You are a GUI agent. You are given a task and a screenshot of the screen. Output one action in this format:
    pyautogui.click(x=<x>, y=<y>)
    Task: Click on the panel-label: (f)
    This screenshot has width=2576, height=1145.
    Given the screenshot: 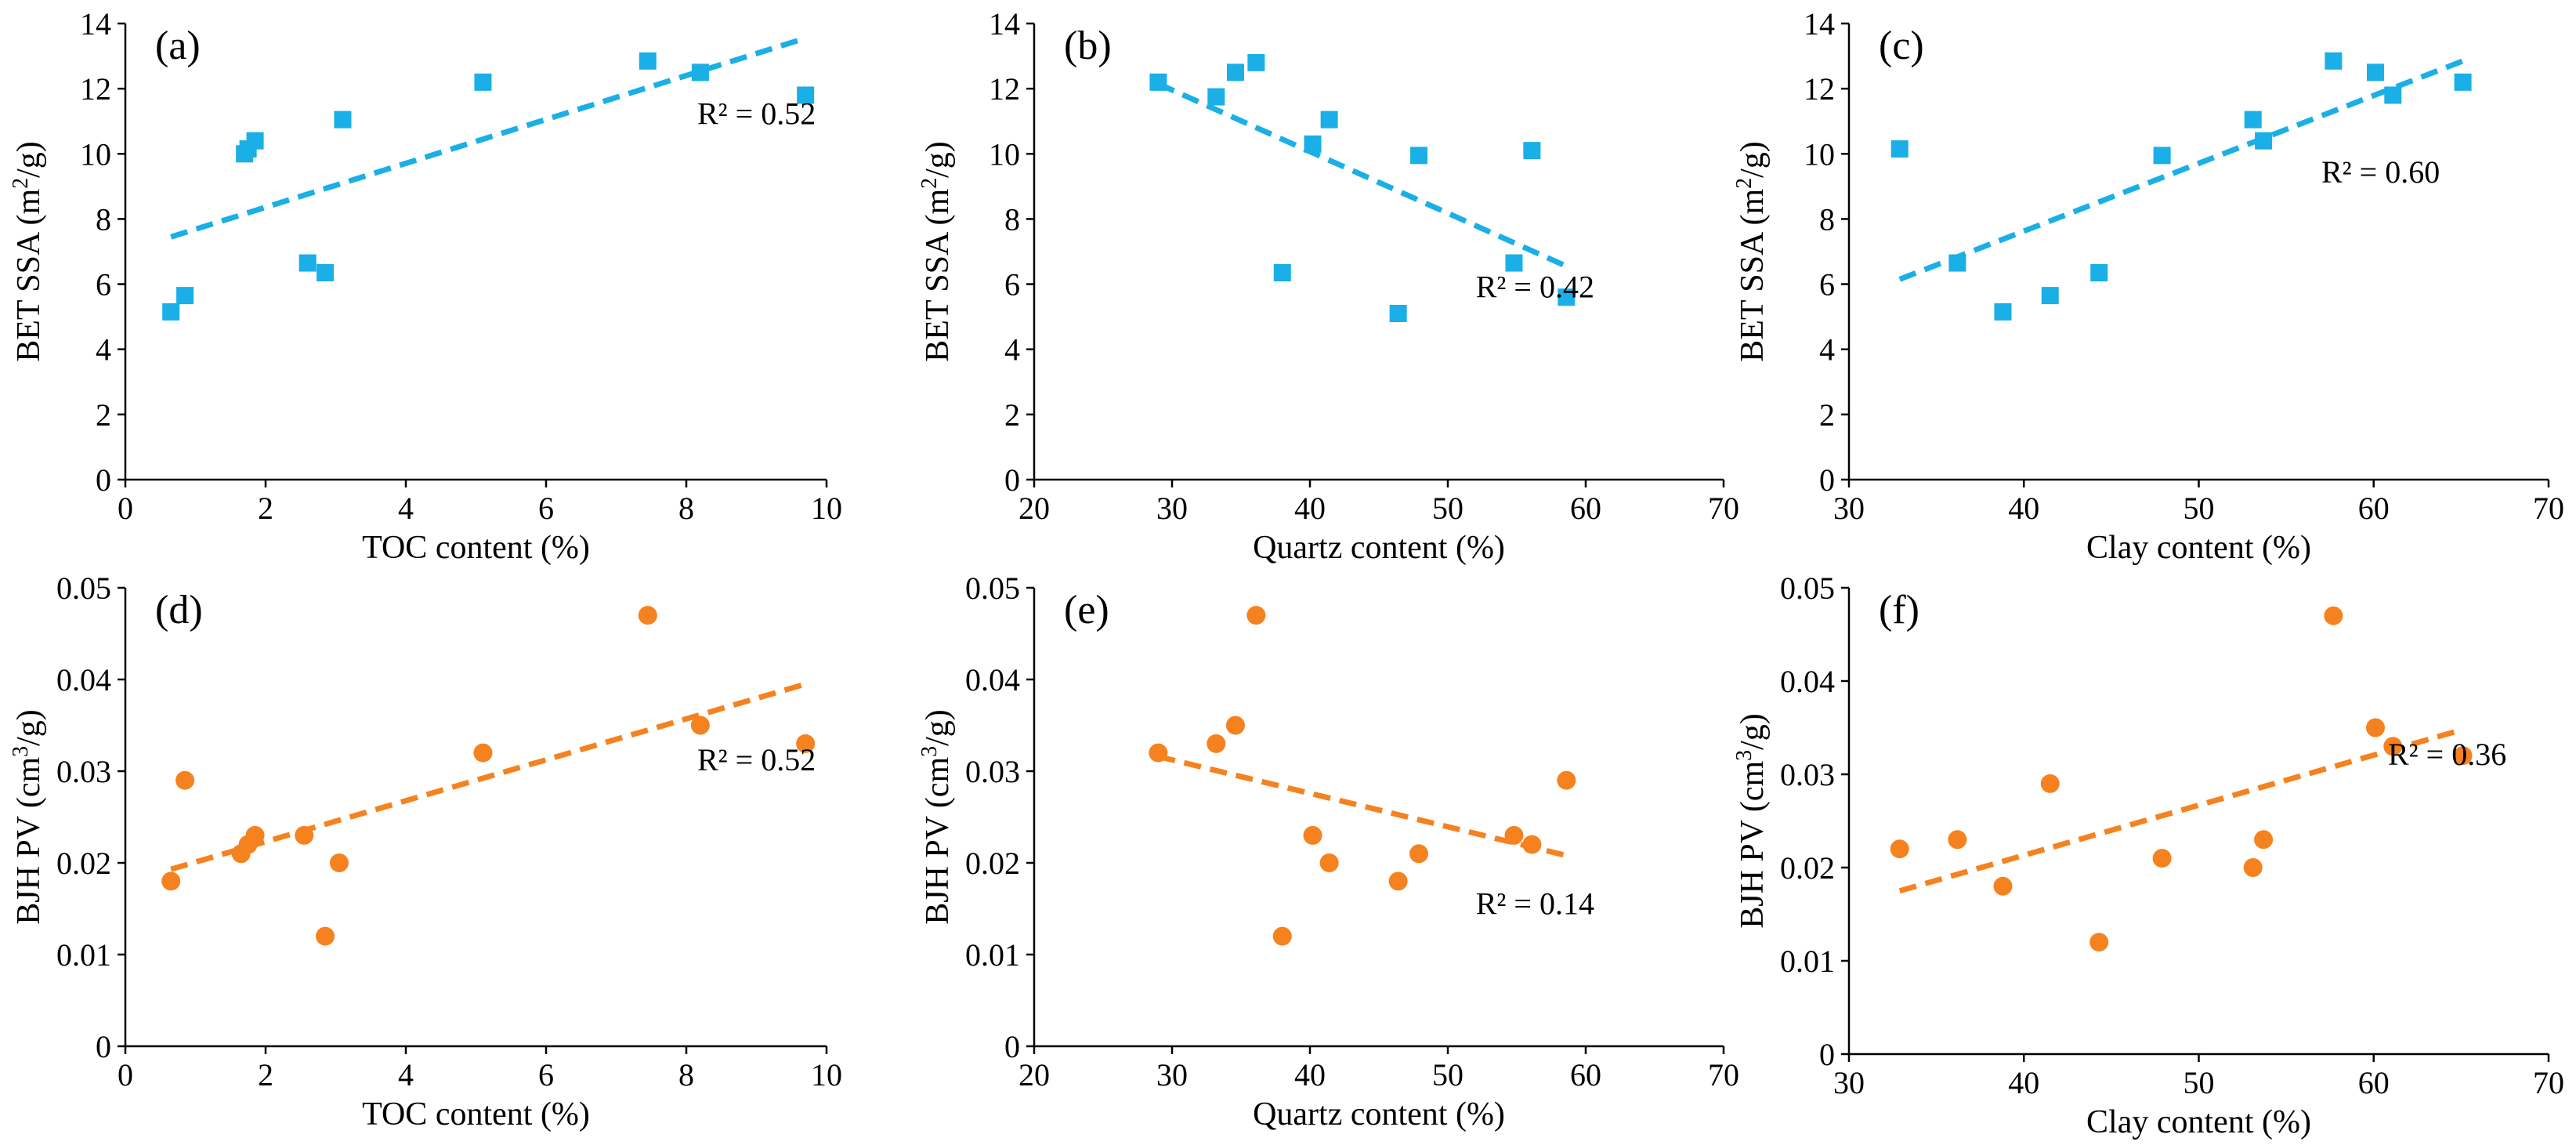 What is the action you would take?
    pyautogui.click(x=1899, y=610)
    